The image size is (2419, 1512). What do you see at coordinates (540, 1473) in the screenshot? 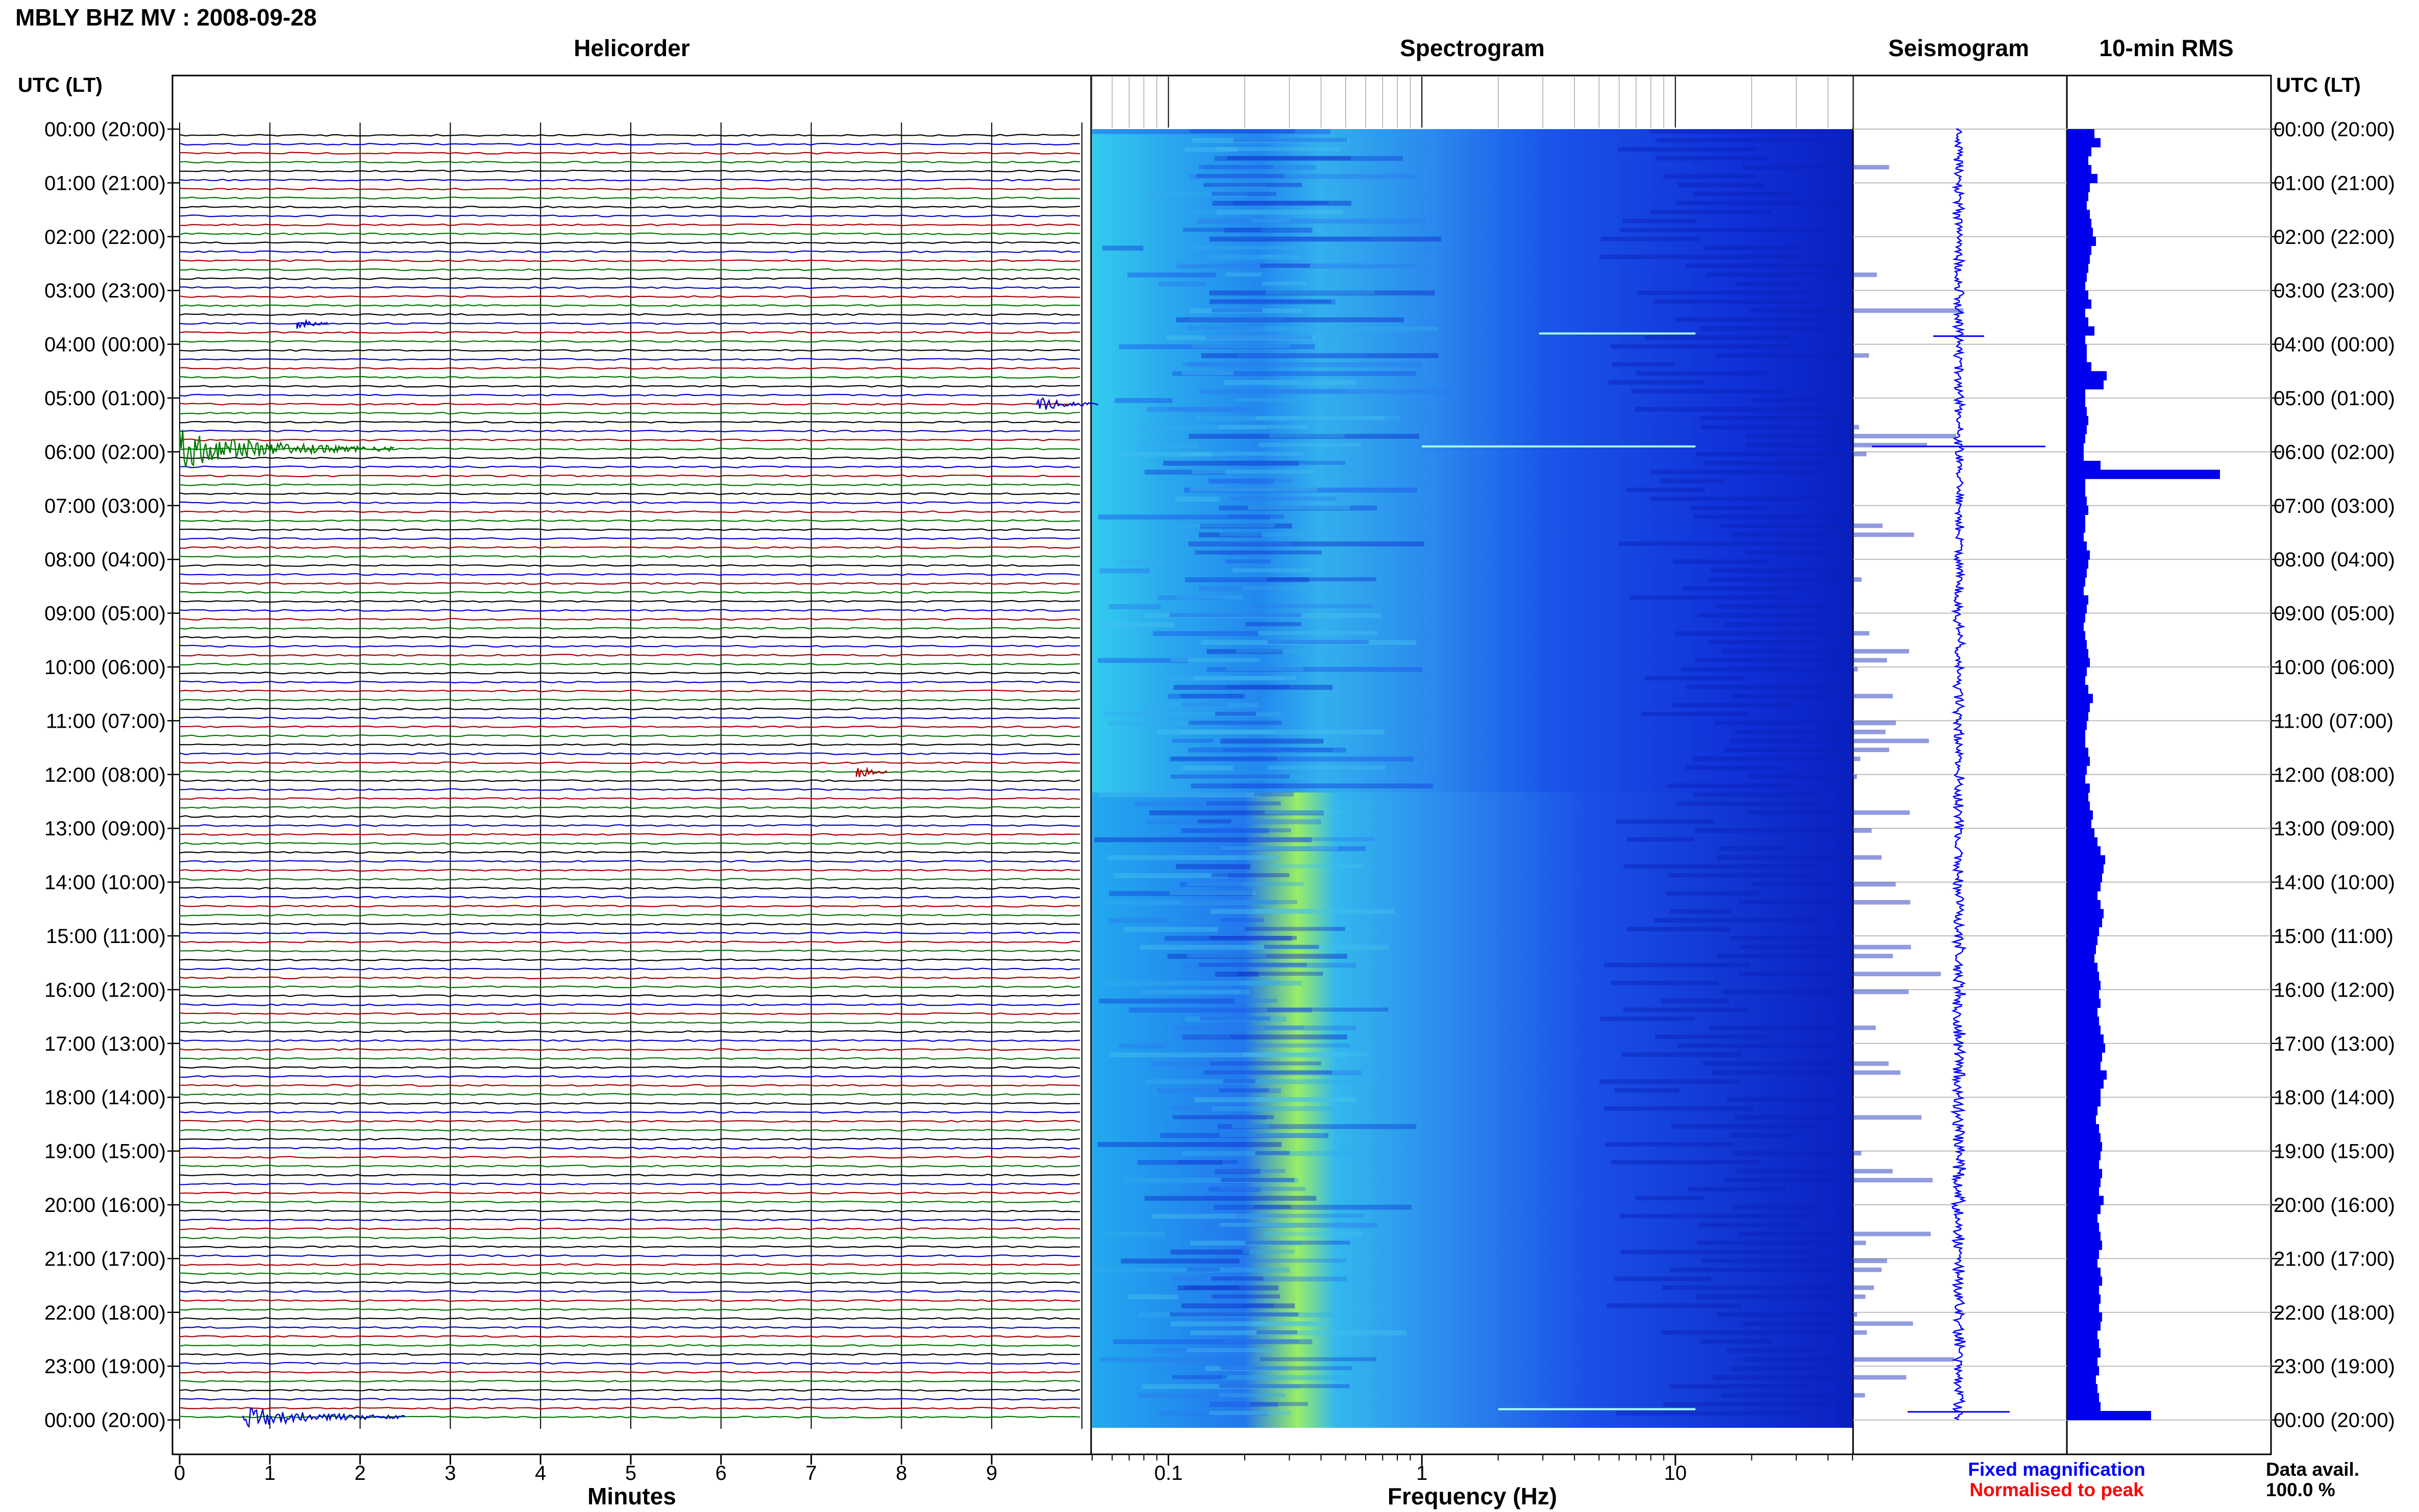
I see `minute-tick-label: 4` at bounding box center [540, 1473].